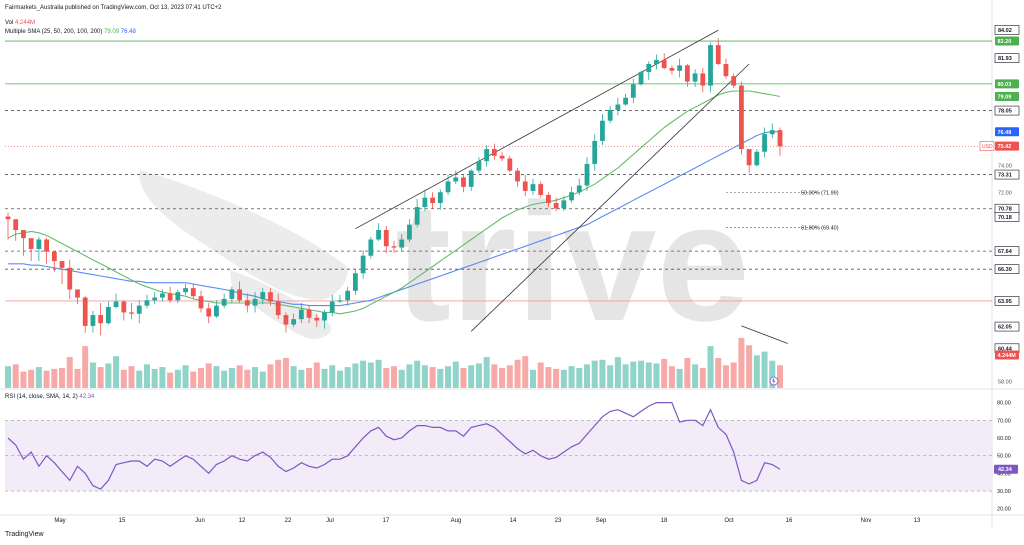  Describe the element at coordinates (1007, 97) in the screenshot. I see `price-tag-bg` at that location.